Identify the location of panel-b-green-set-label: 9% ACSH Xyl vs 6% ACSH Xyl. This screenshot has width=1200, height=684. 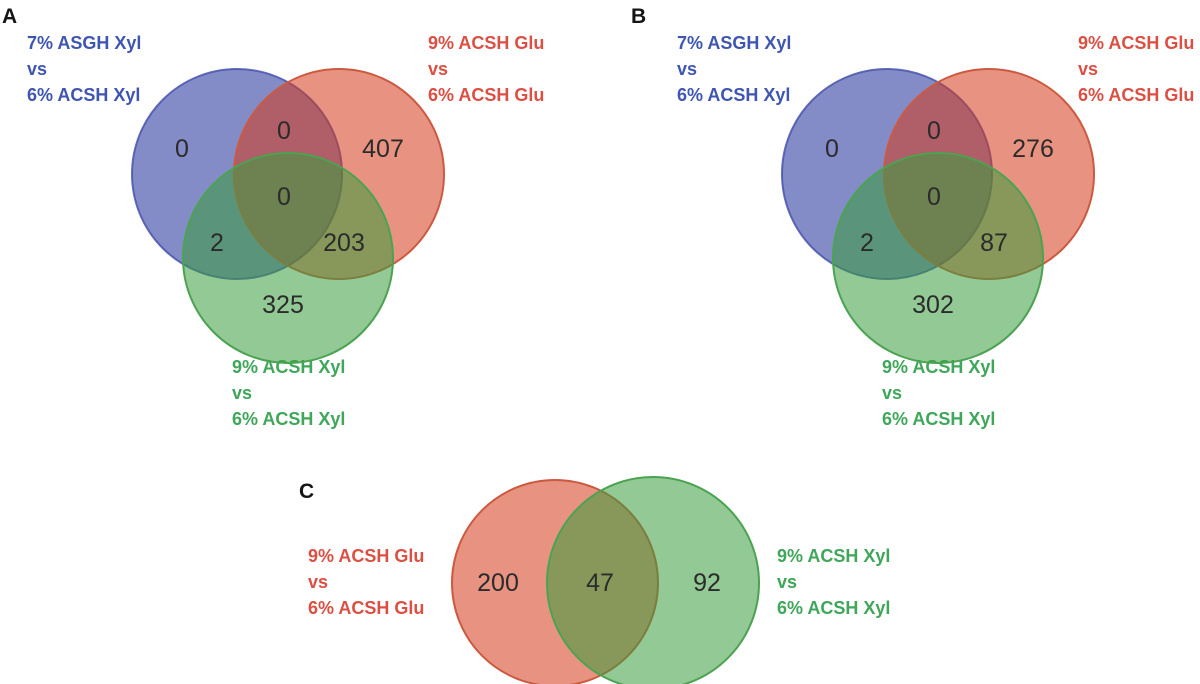
(938, 393).